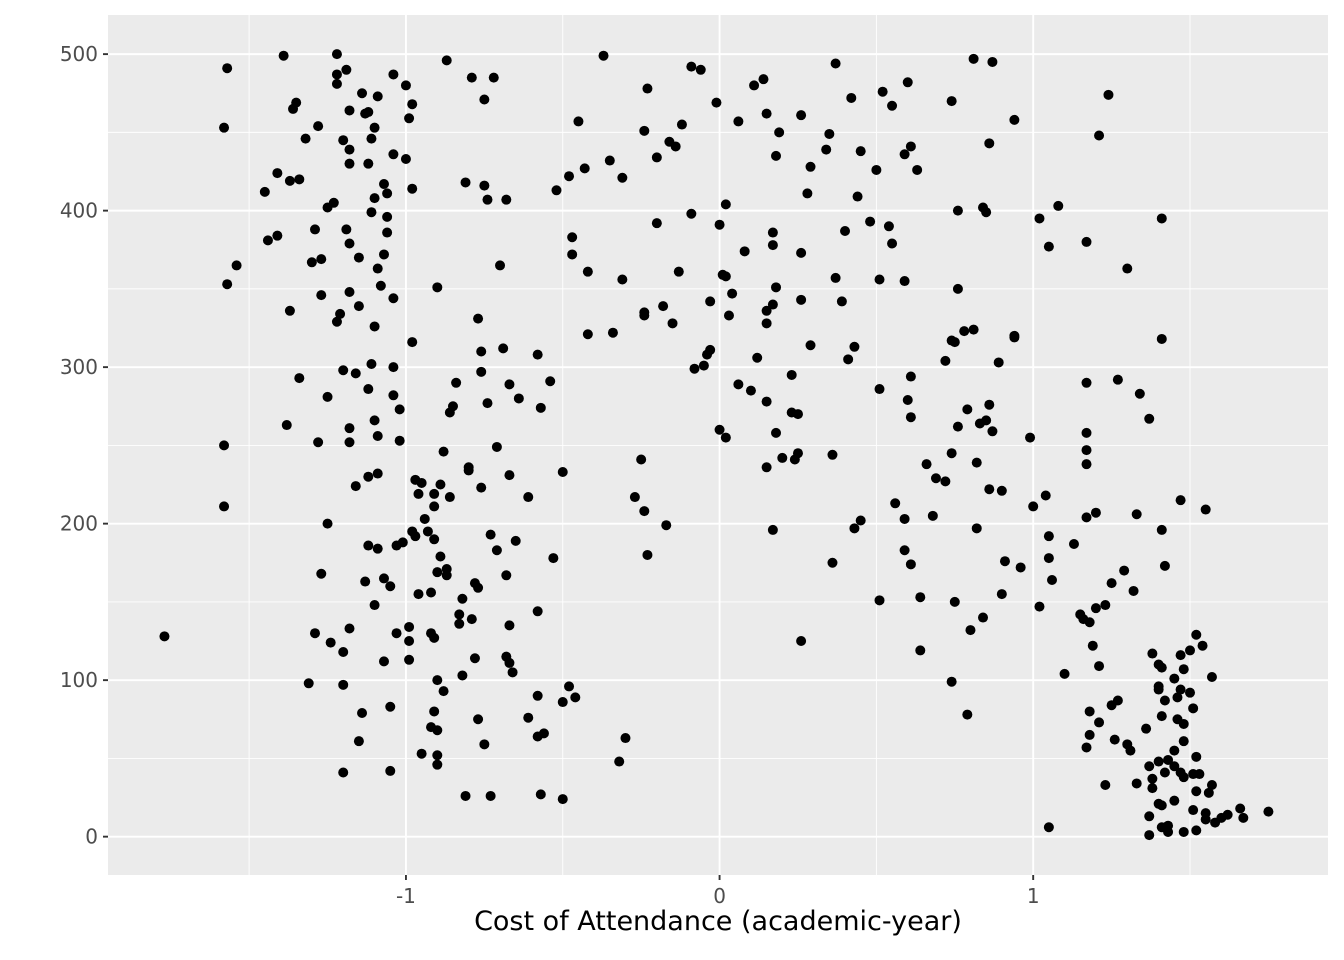 The height and width of the screenshot is (960, 1344). What do you see at coordinates (1033, 896) in the screenshot?
I see `x-tick-label: 1` at bounding box center [1033, 896].